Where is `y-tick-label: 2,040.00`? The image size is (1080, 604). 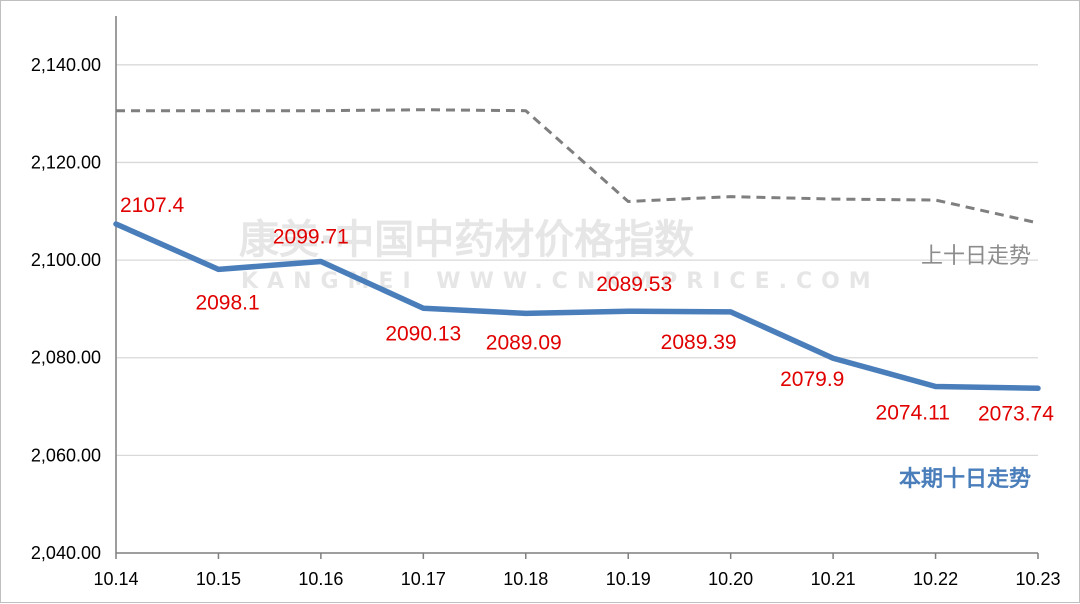
y-tick-label: 2,040.00 is located at coordinates (66, 553).